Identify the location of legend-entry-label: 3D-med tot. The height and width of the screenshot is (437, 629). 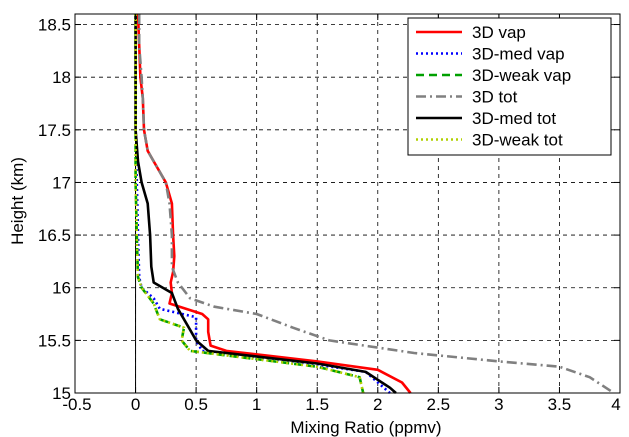
(514, 118).